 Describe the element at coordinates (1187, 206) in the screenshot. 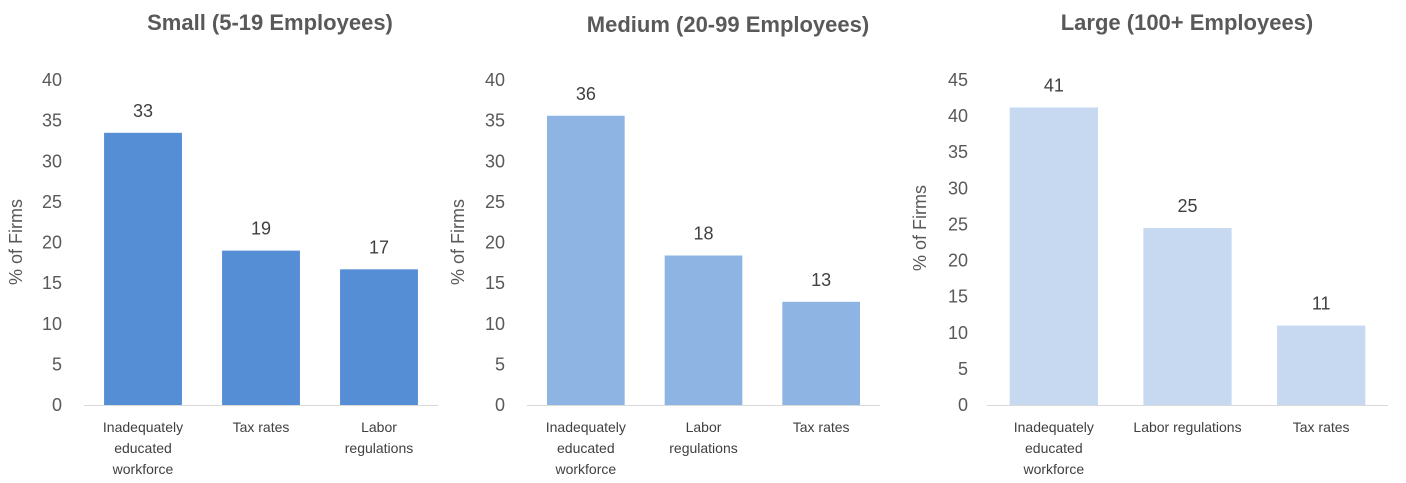

I see `data-label: 25` at that location.